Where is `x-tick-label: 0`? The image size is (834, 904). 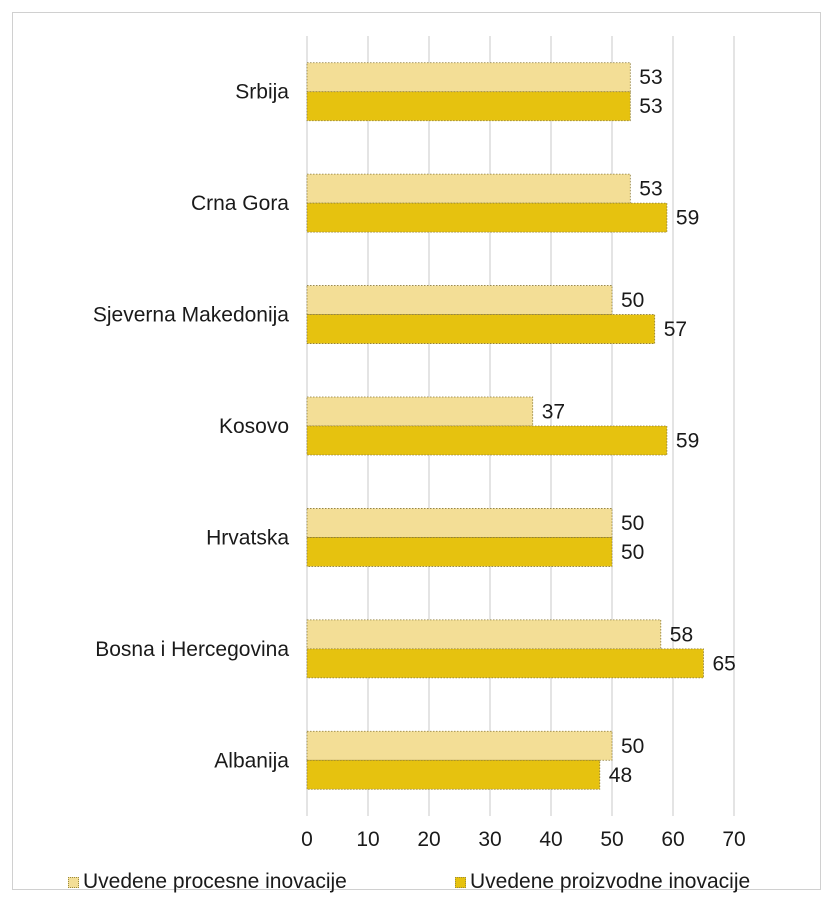 x-tick-label: 0 is located at coordinates (307, 839).